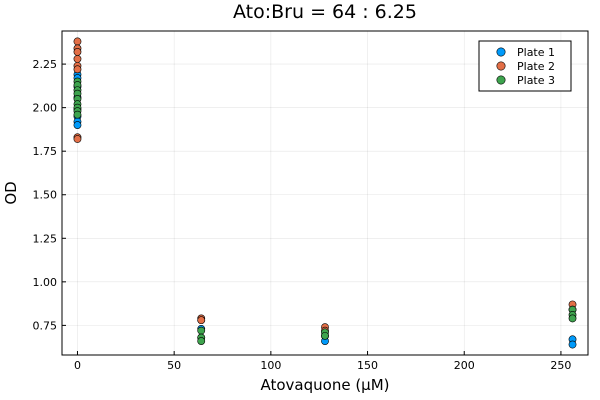 The width and height of the screenshot is (600, 400). I want to click on y-tick-label: 1.50, so click(45, 195).